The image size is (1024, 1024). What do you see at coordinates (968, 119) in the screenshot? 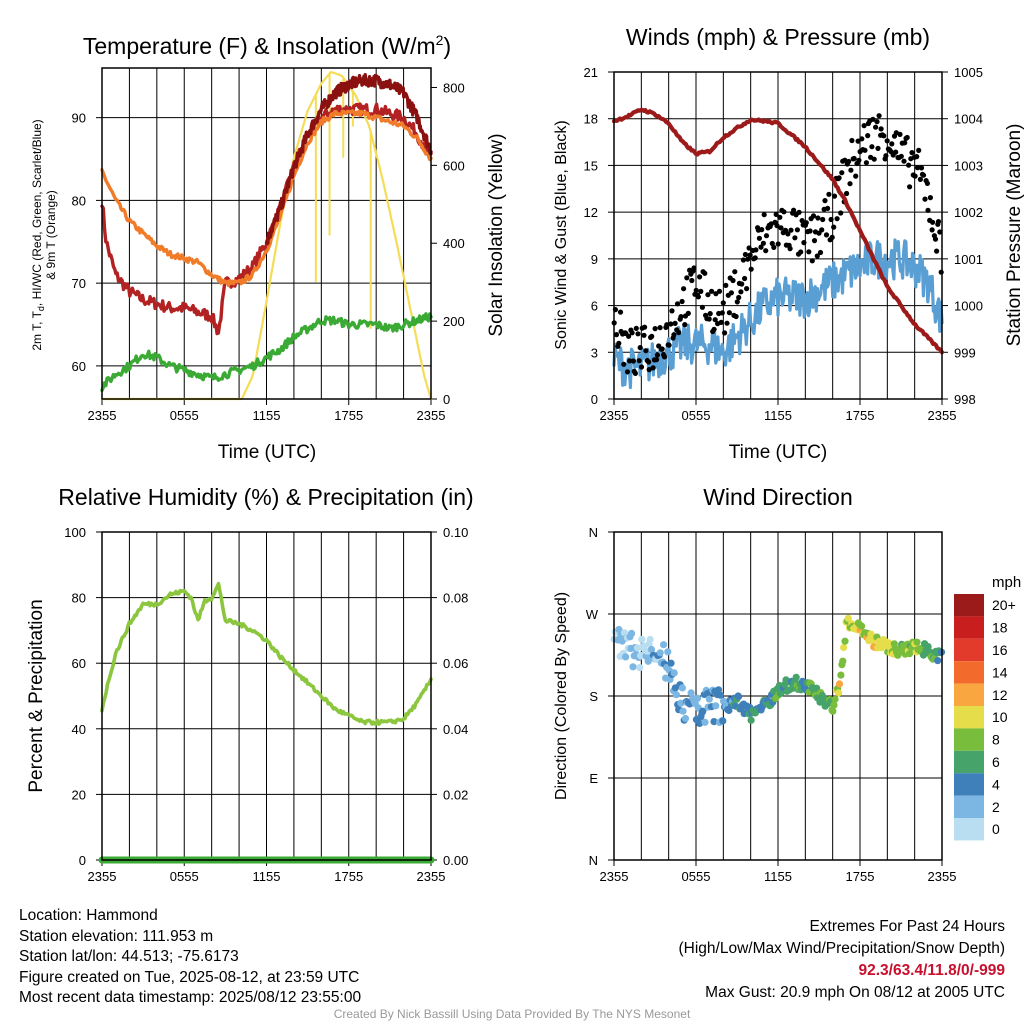
I see `wind-y2tick-label: 1004` at bounding box center [968, 119].